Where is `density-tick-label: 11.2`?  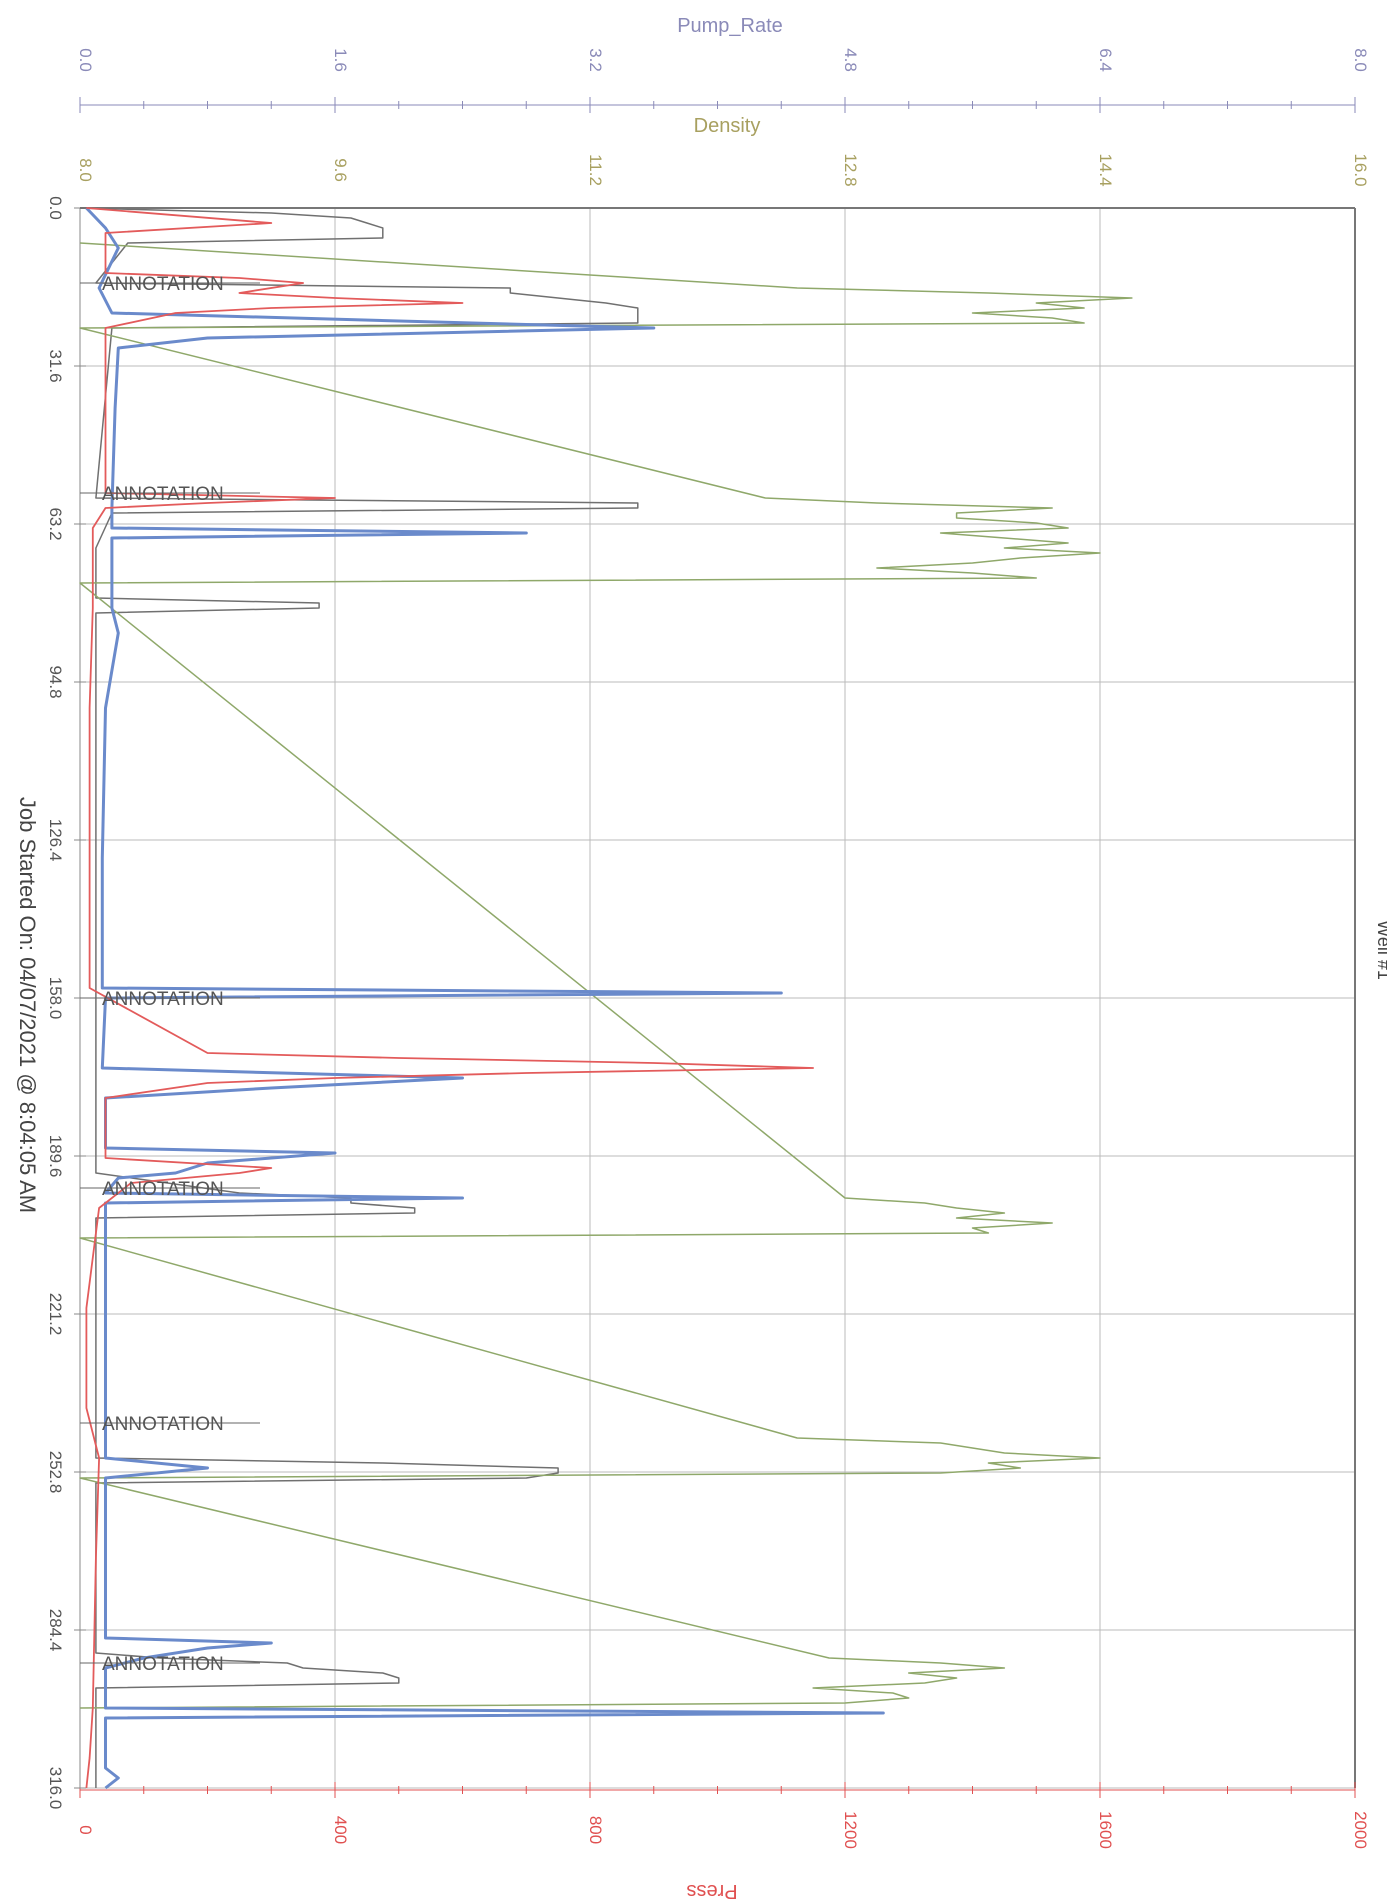 density-tick-label: 11.2 is located at coordinates (595, 170).